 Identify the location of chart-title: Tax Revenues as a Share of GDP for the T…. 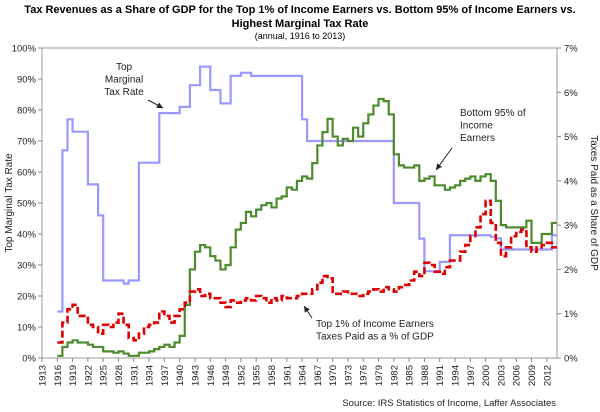
(299, 10).